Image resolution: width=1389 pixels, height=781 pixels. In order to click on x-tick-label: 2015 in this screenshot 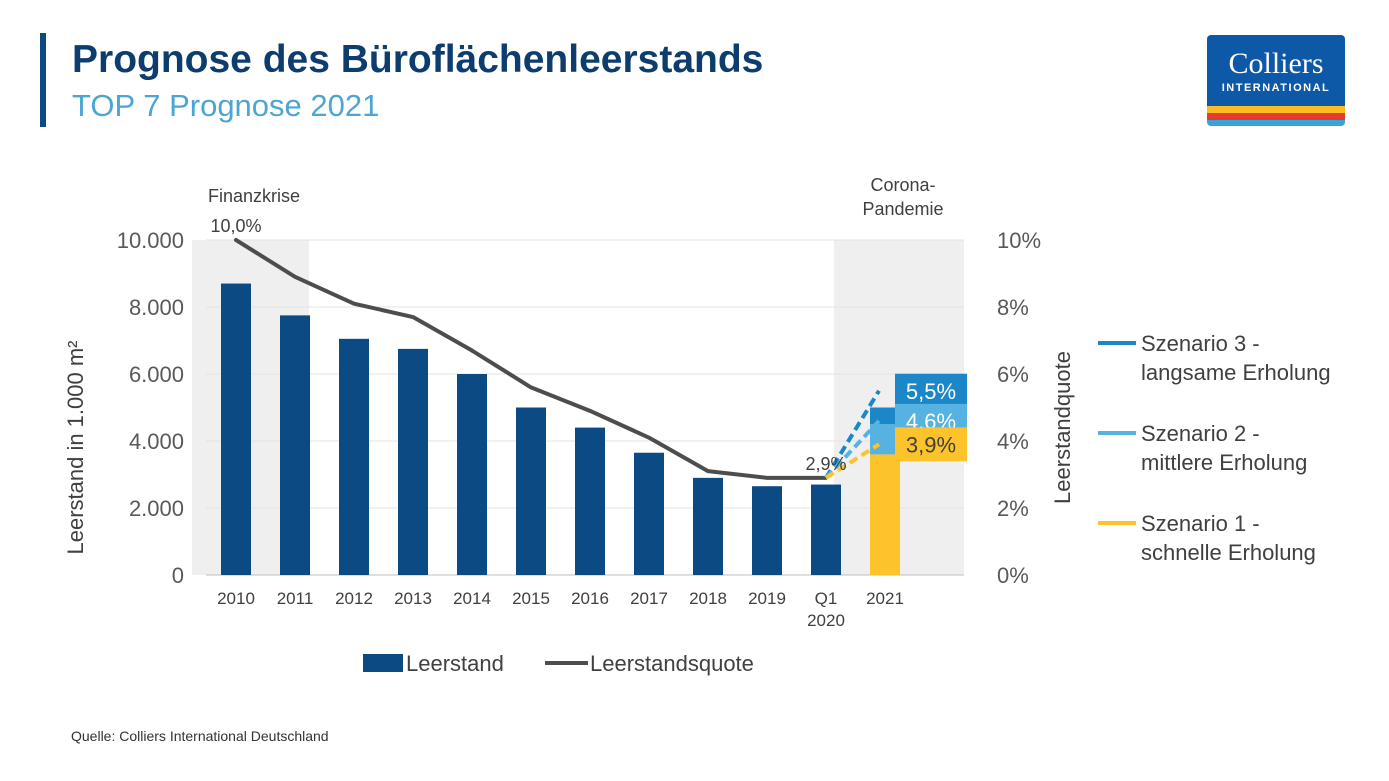, I will do `click(531, 598)`.